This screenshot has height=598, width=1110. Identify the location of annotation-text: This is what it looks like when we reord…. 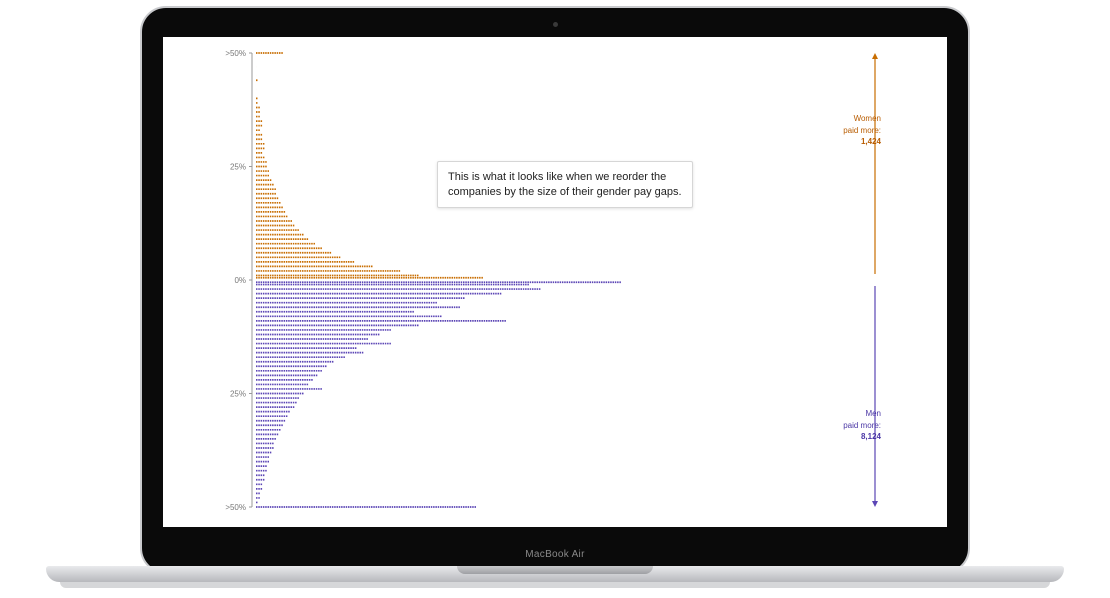
(565, 184).